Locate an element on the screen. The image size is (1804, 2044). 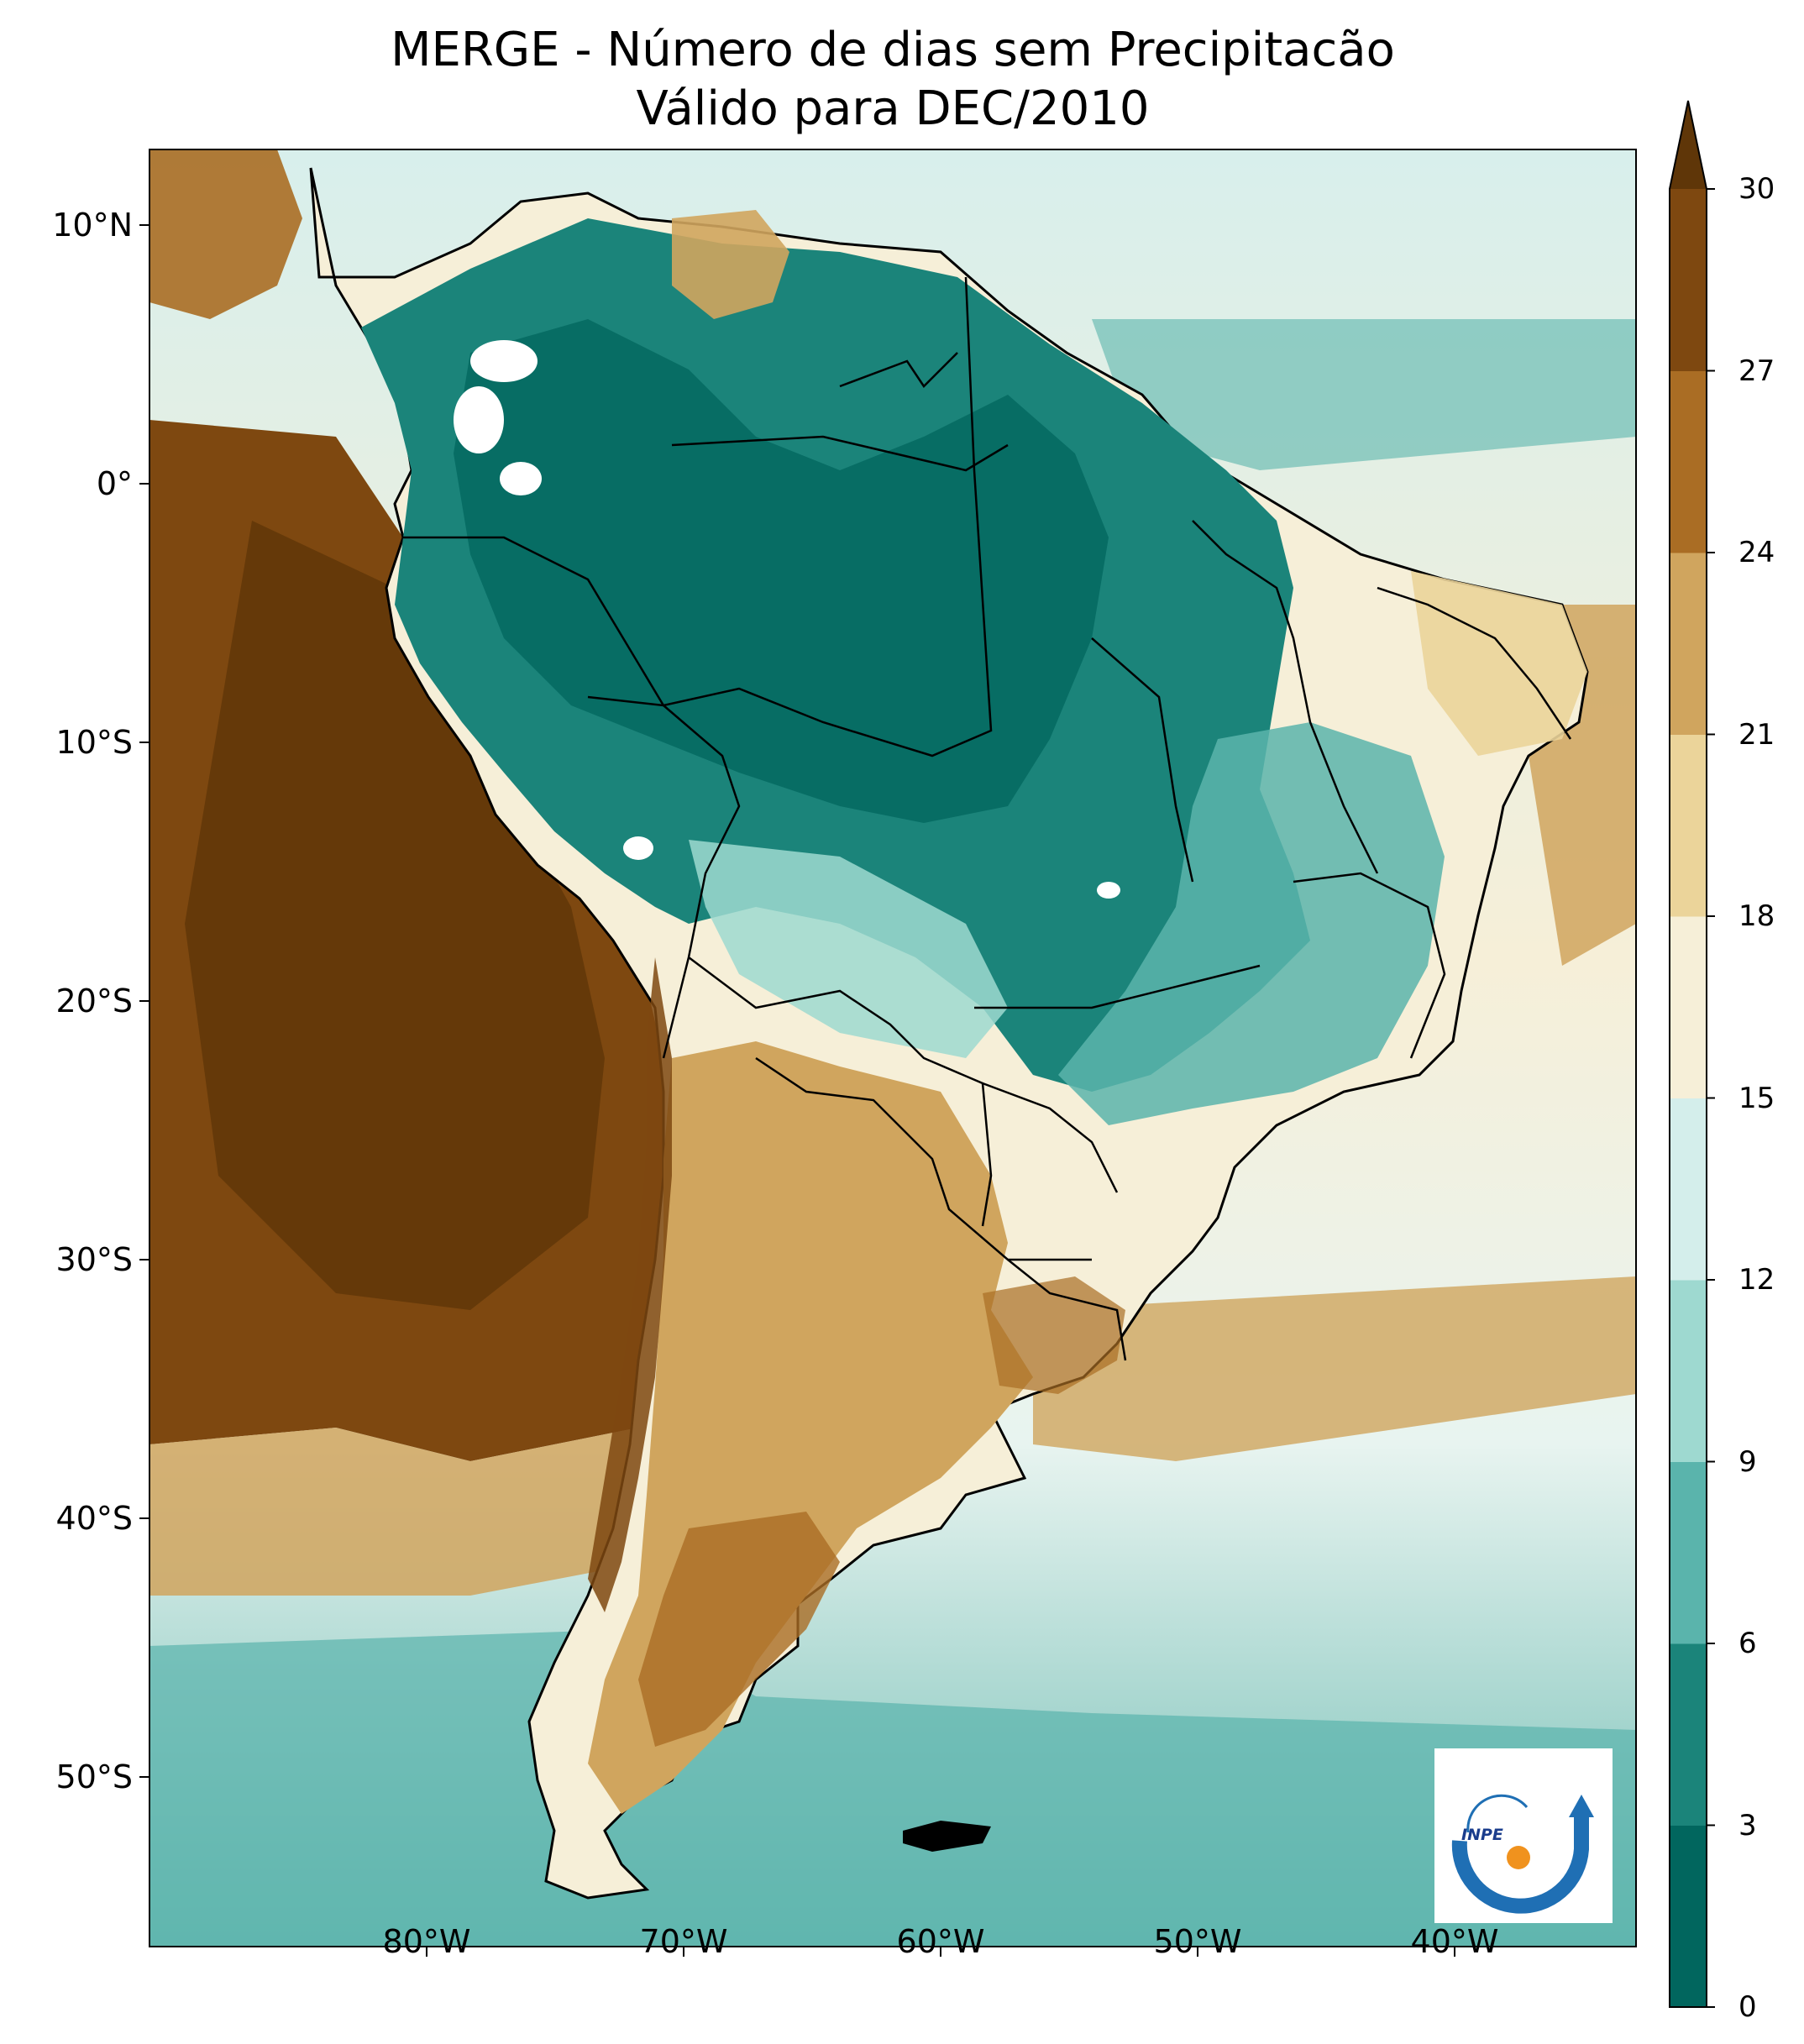
lat-label-10n: 10°N is located at coordinates (92, 225).